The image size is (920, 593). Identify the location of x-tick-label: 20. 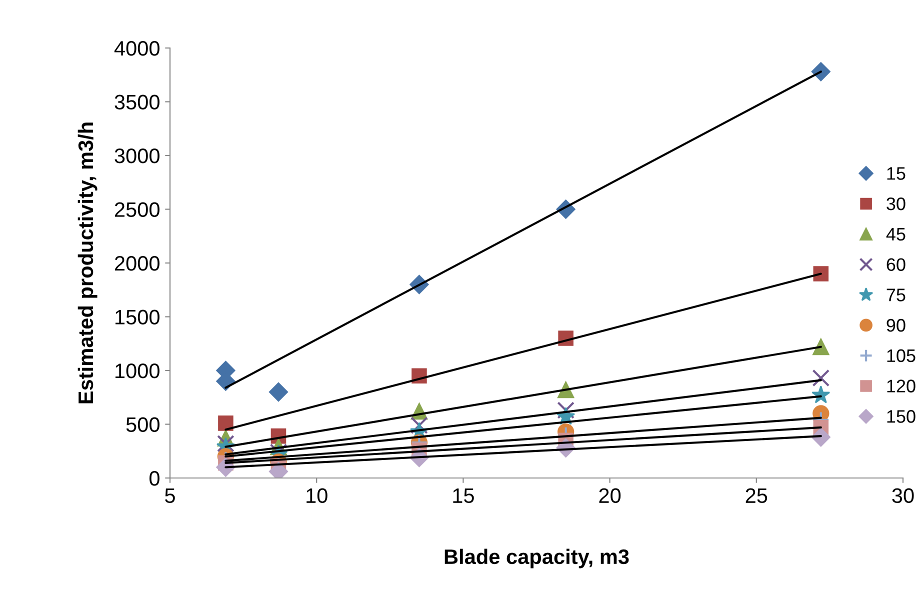
(610, 496).